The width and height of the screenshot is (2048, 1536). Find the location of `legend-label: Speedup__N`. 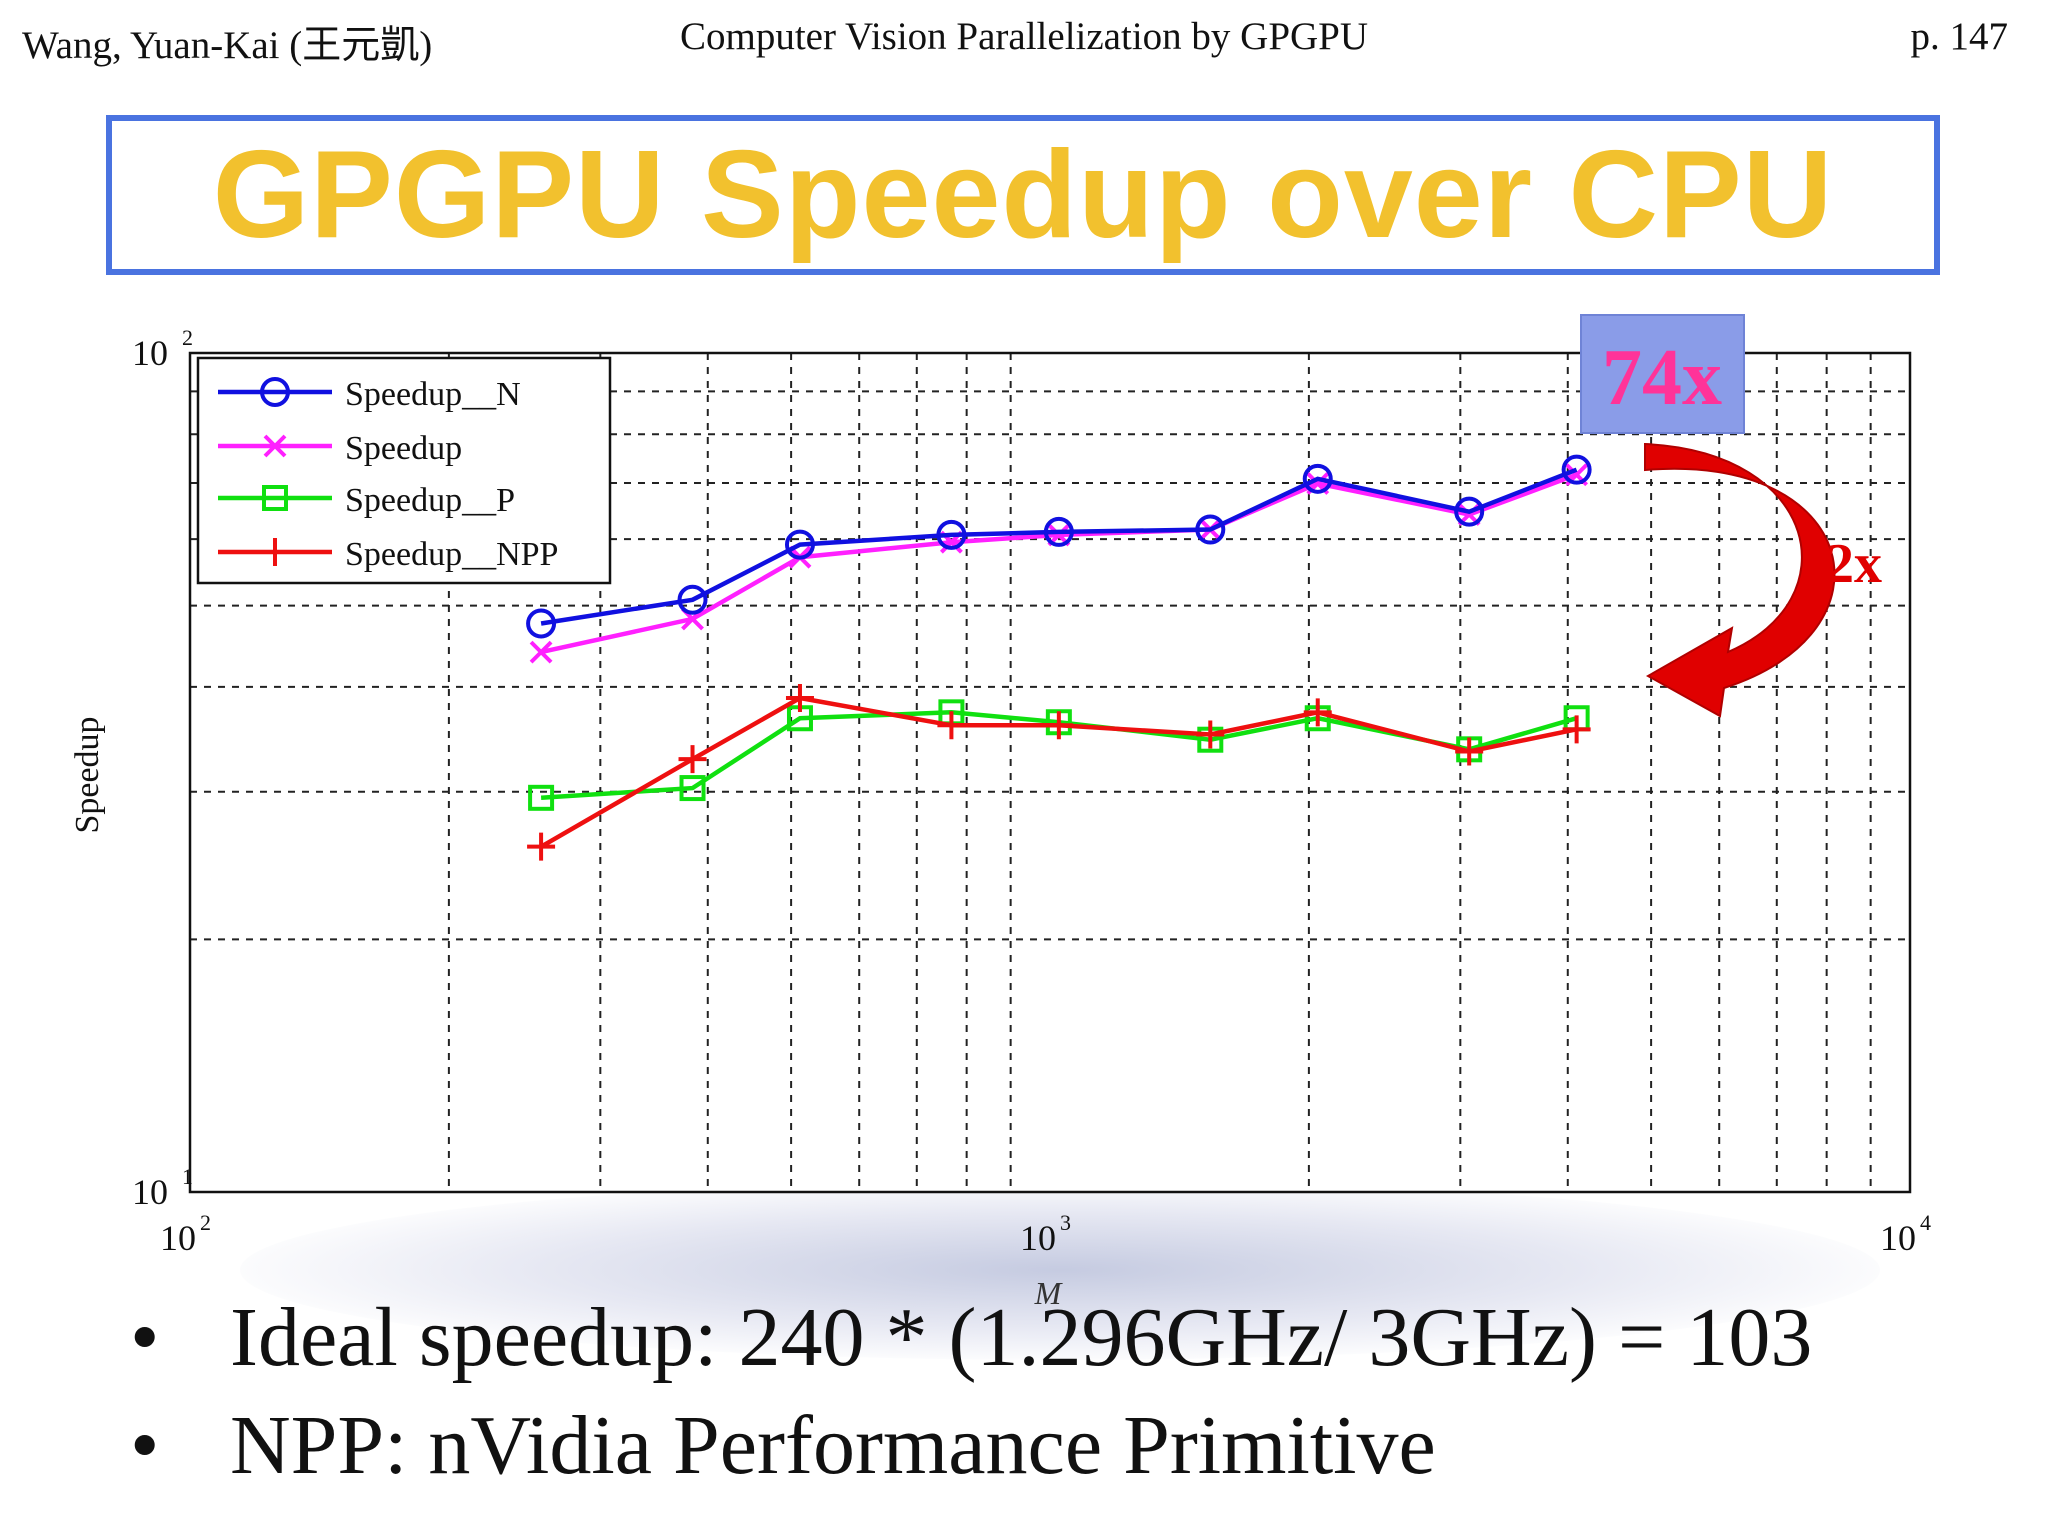

legend-label: Speedup__N is located at coordinates (433, 394).